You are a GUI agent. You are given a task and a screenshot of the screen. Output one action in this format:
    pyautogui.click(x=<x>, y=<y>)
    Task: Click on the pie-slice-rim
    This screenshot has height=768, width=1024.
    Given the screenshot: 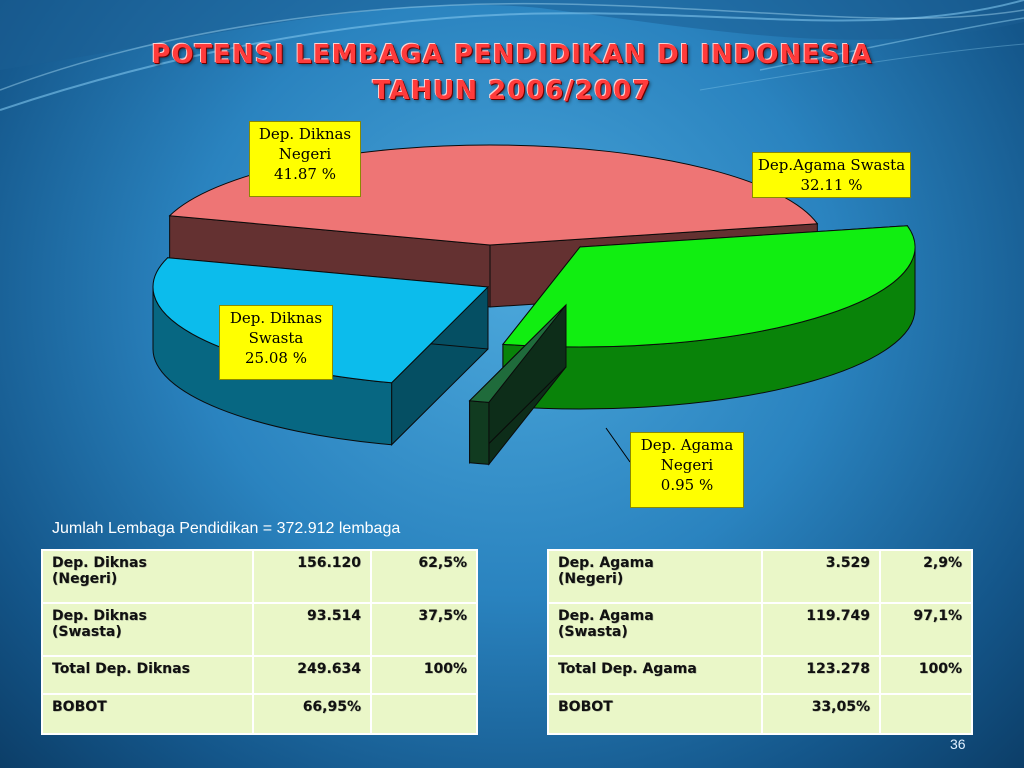 What is the action you would take?
    pyautogui.click(x=479, y=432)
    